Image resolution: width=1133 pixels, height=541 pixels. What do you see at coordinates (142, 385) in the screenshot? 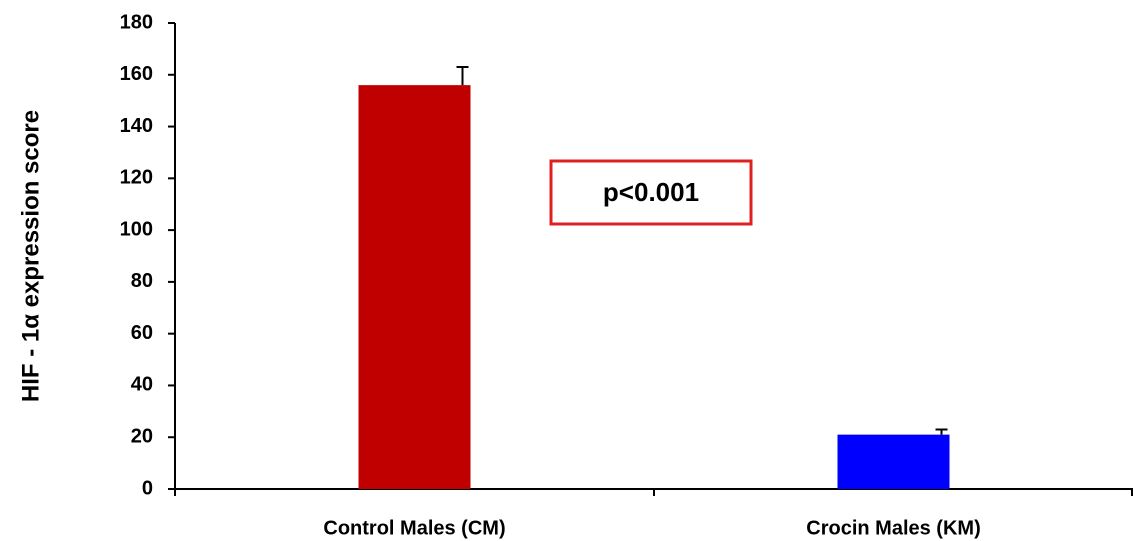
I see `y-tick-label: 40` at bounding box center [142, 385].